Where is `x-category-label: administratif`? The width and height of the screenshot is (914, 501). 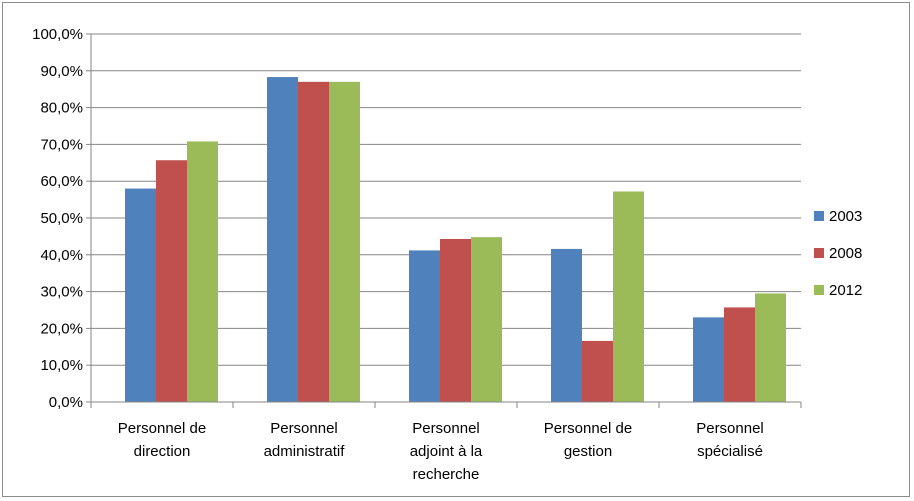 x-category-label: administratif is located at coordinates (305, 451).